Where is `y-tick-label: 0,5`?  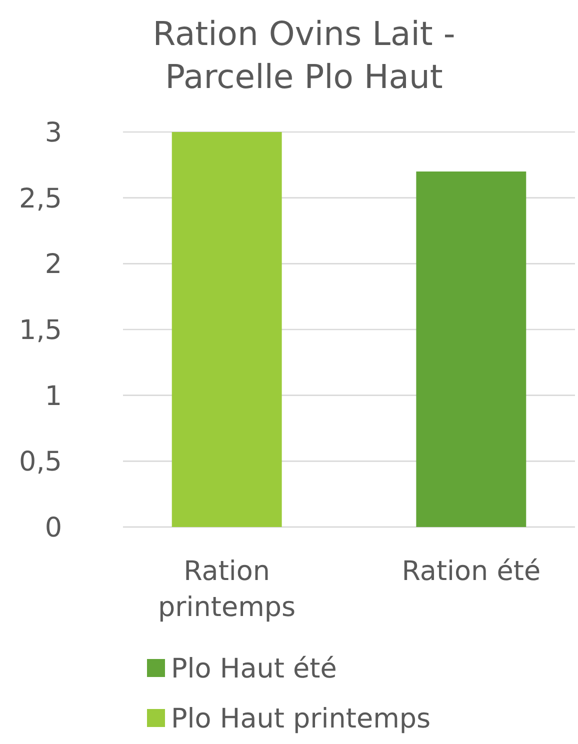
y-tick-label: 0,5 is located at coordinates (40, 462).